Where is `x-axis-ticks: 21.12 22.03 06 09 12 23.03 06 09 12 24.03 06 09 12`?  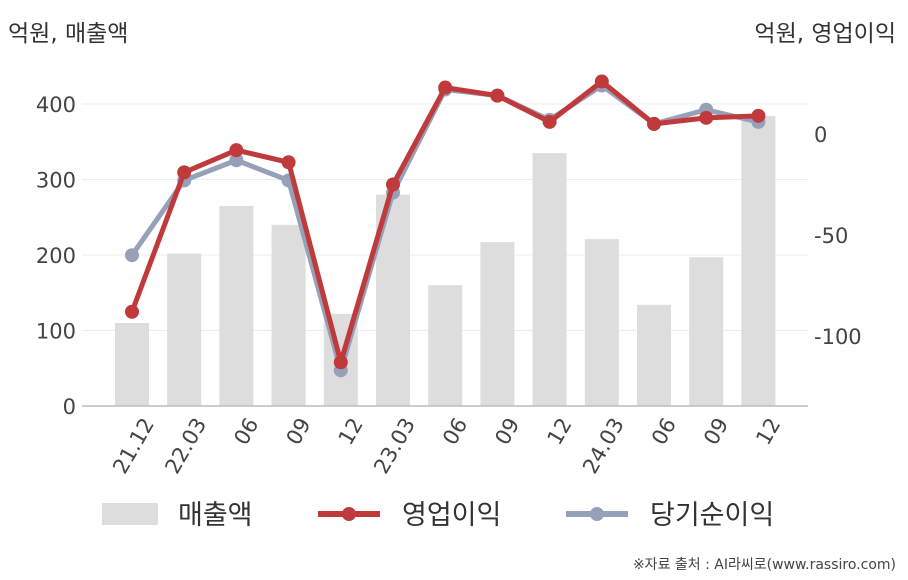
x-axis-ticks: 21.12 22.03 06 09 12 23.03 06 09 12 24.03 06 09 12 is located at coordinates (446, 446).